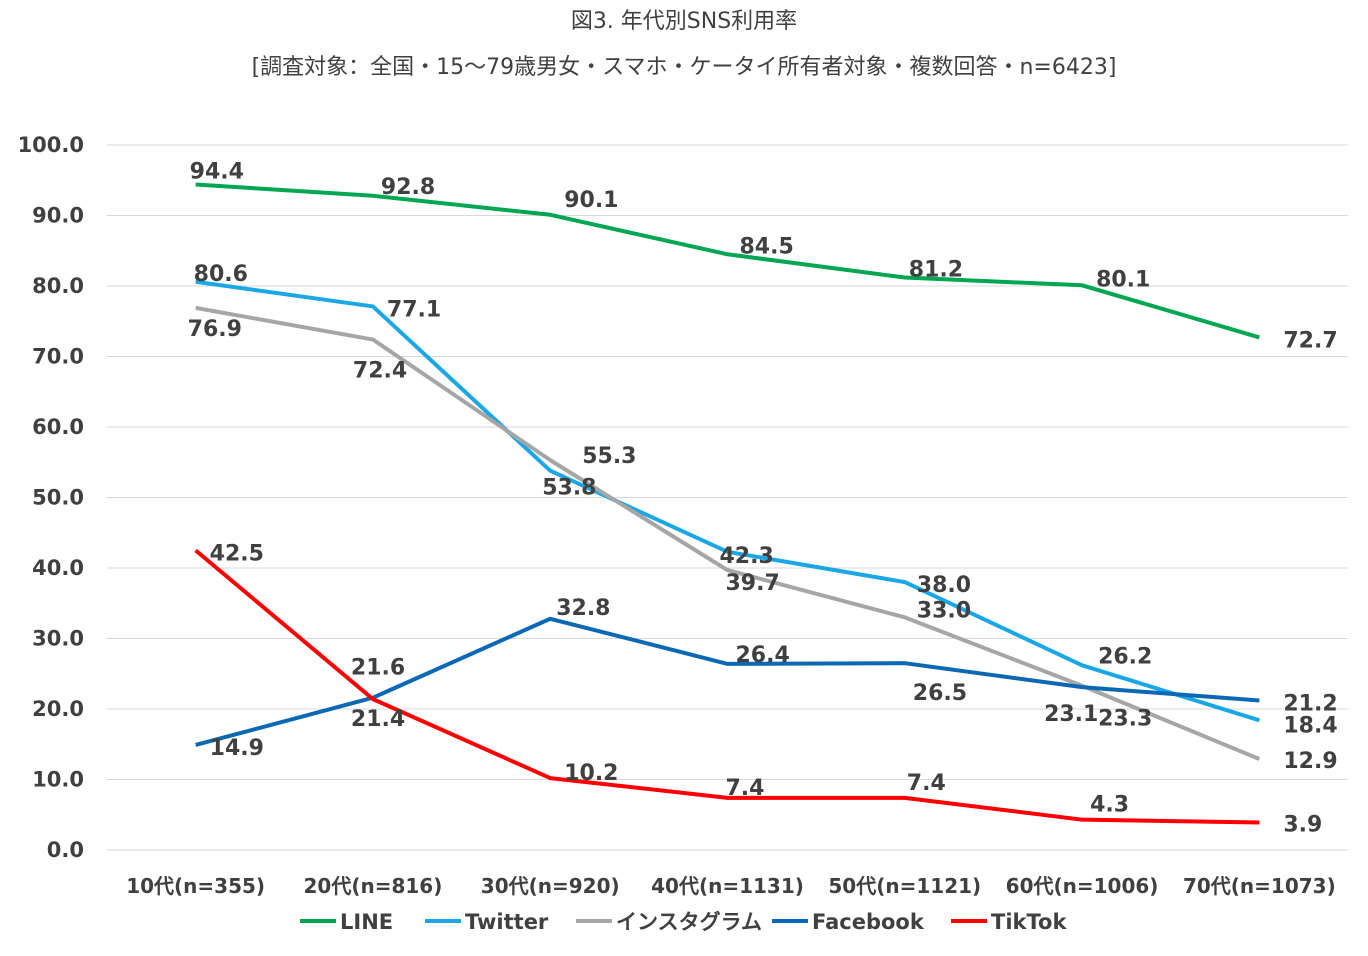  Describe the element at coordinates (221, 274) in the screenshot. I see `data-label: 80.6` at that location.